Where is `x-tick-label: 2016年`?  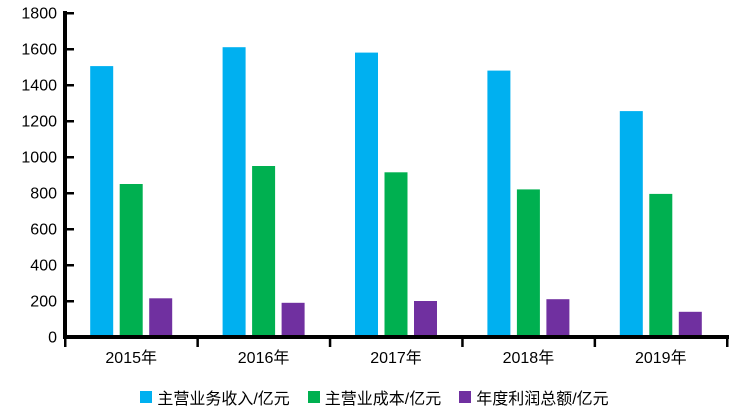
x-tick-label: 2016年 is located at coordinates (264, 358).